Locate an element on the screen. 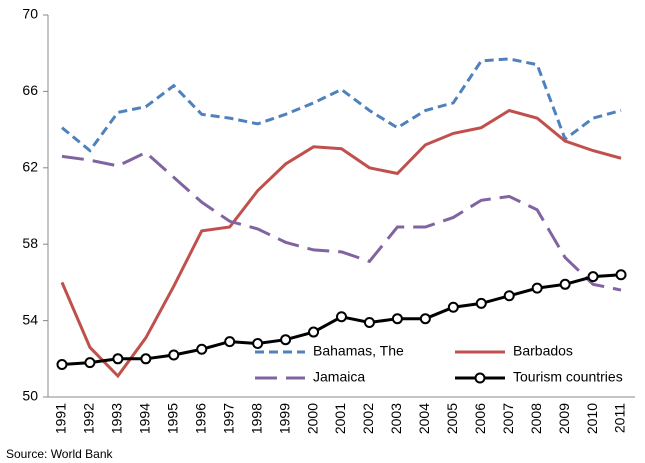 Image resolution: width=645 pixels, height=463 pixels. x-tick-label: 2005 is located at coordinates (452, 418).